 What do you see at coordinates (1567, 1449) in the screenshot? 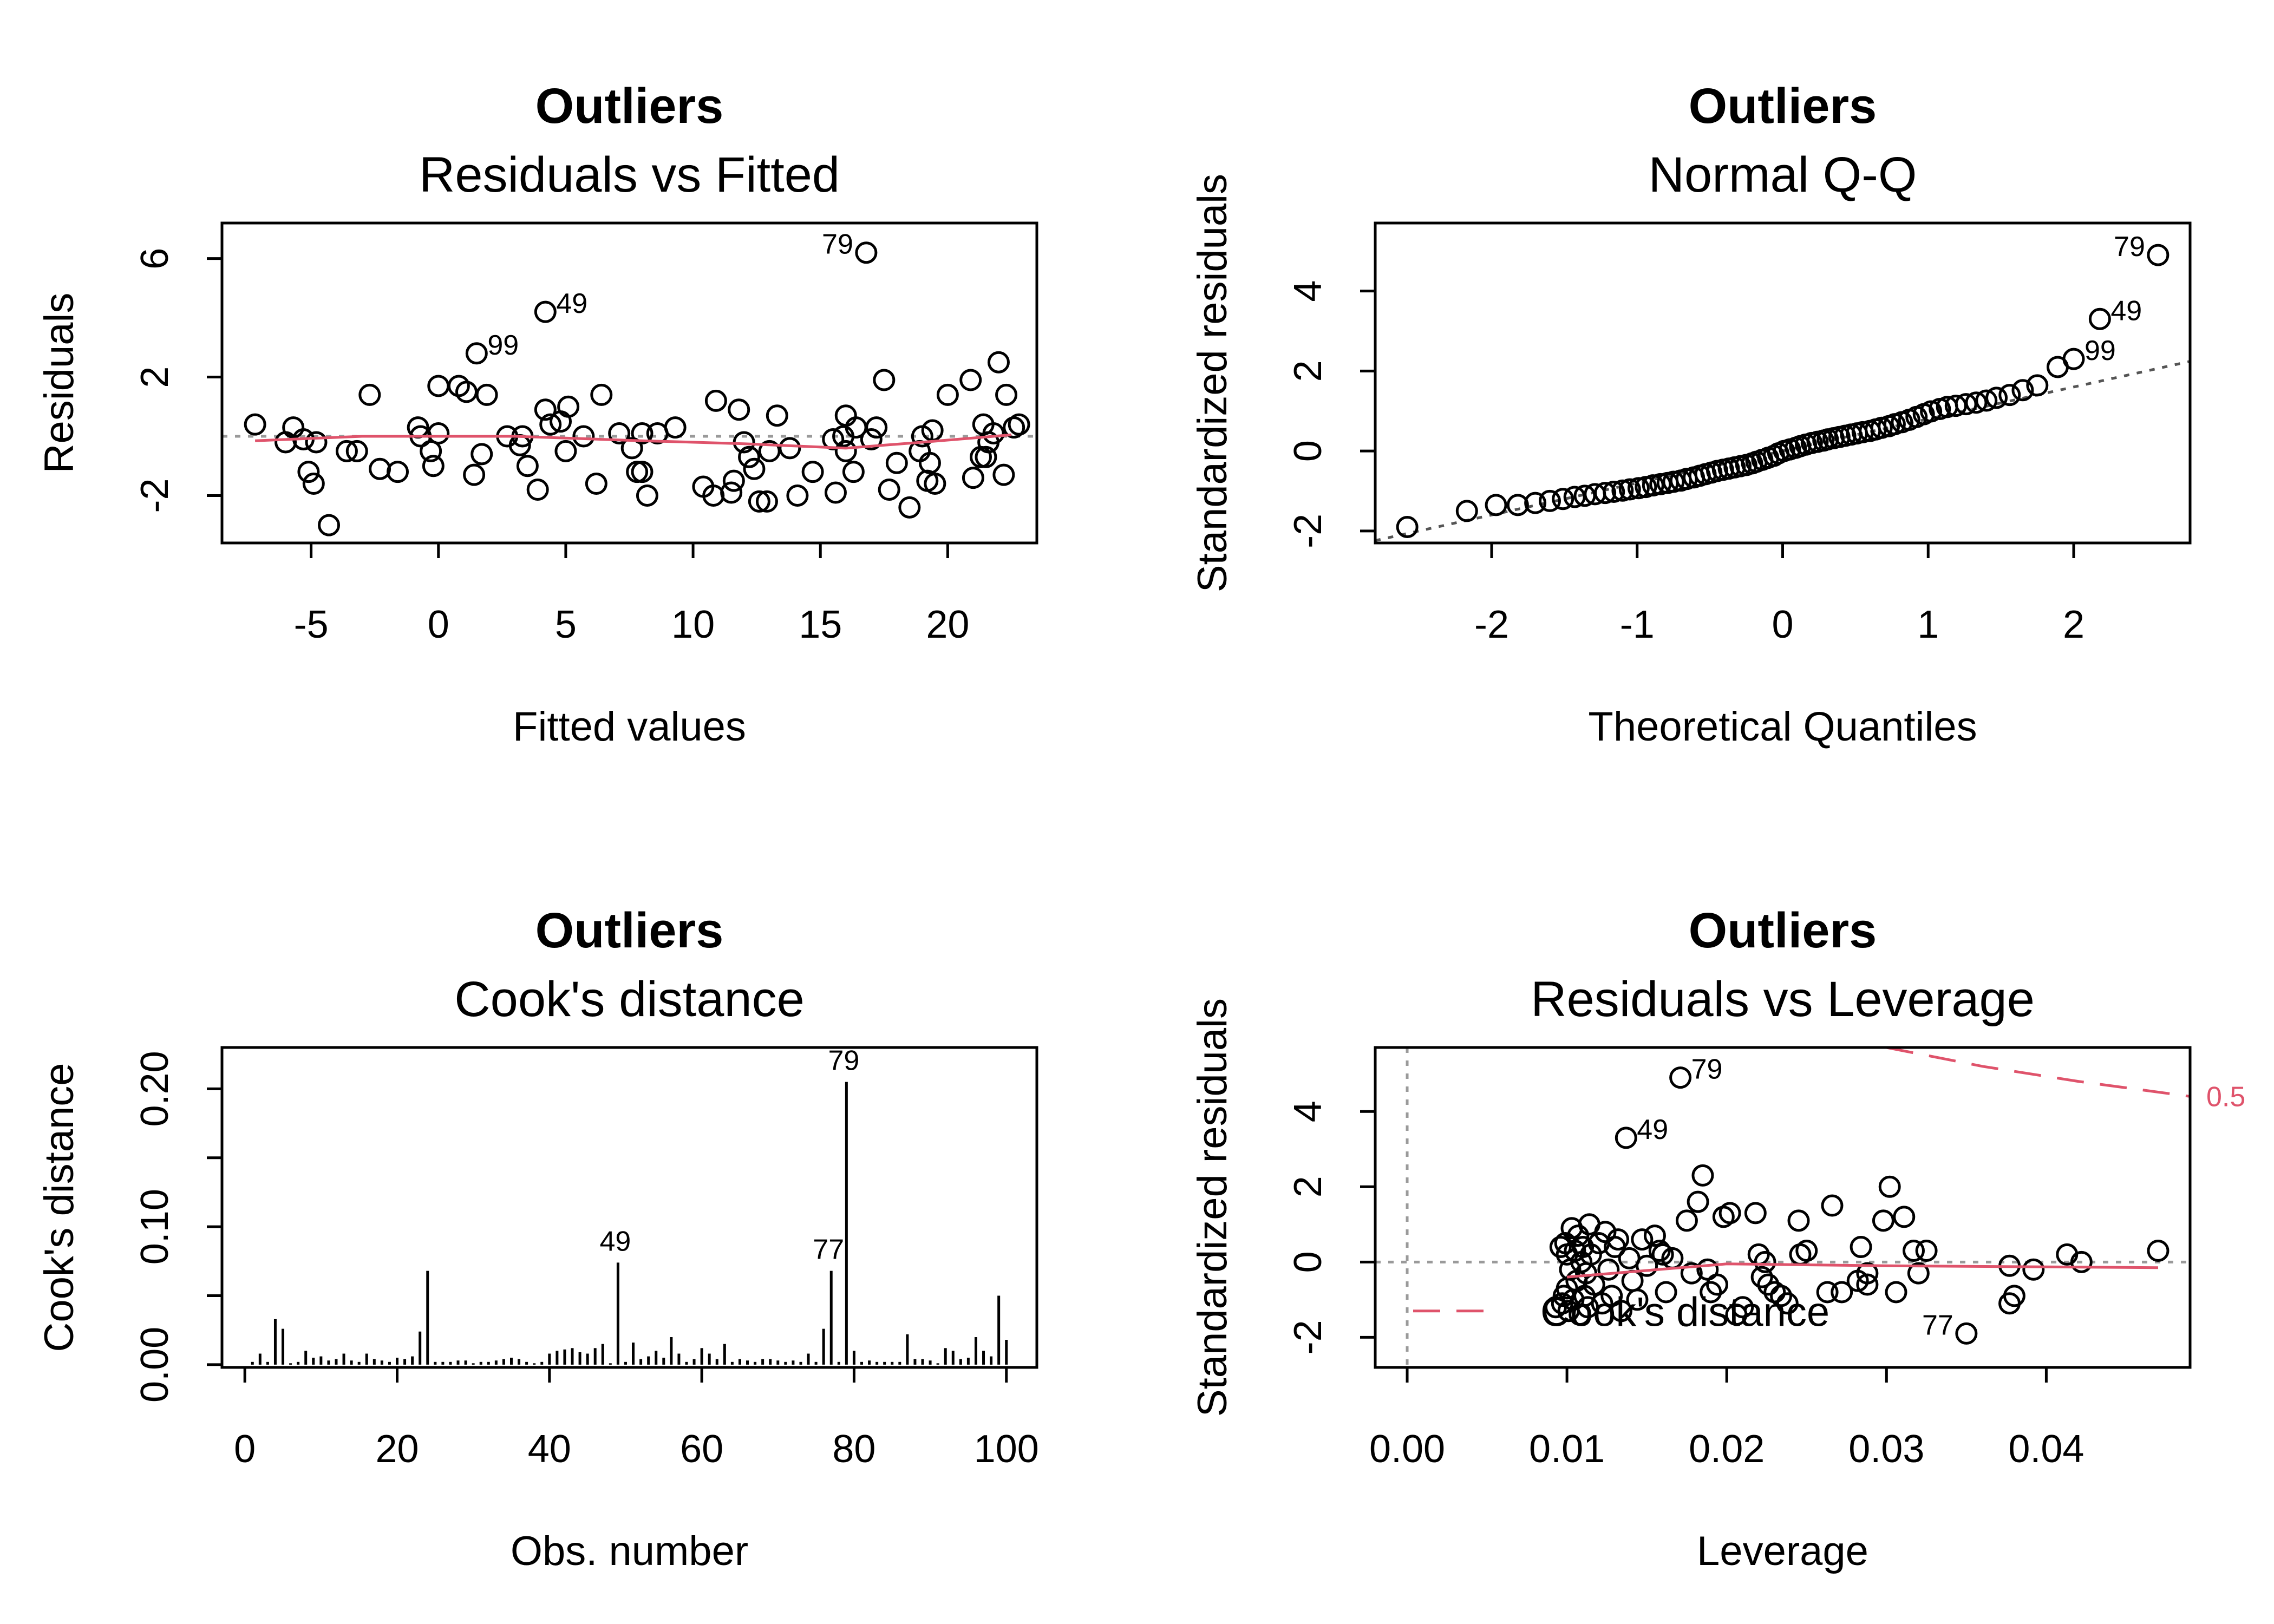
I see `x-tick-label: 0.01` at bounding box center [1567, 1449].